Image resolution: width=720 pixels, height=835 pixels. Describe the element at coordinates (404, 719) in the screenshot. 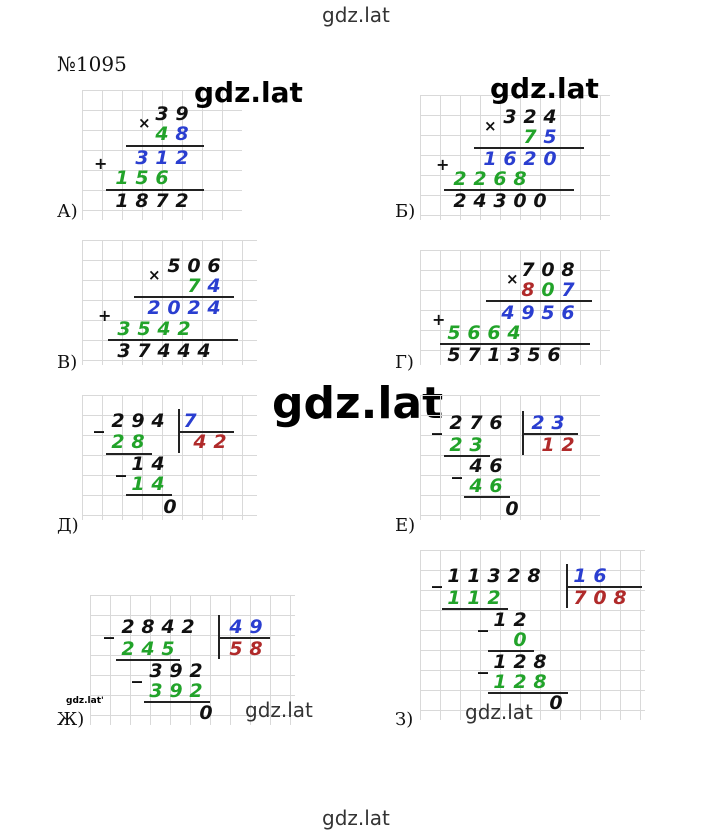

I see `label-z: З)` at that location.